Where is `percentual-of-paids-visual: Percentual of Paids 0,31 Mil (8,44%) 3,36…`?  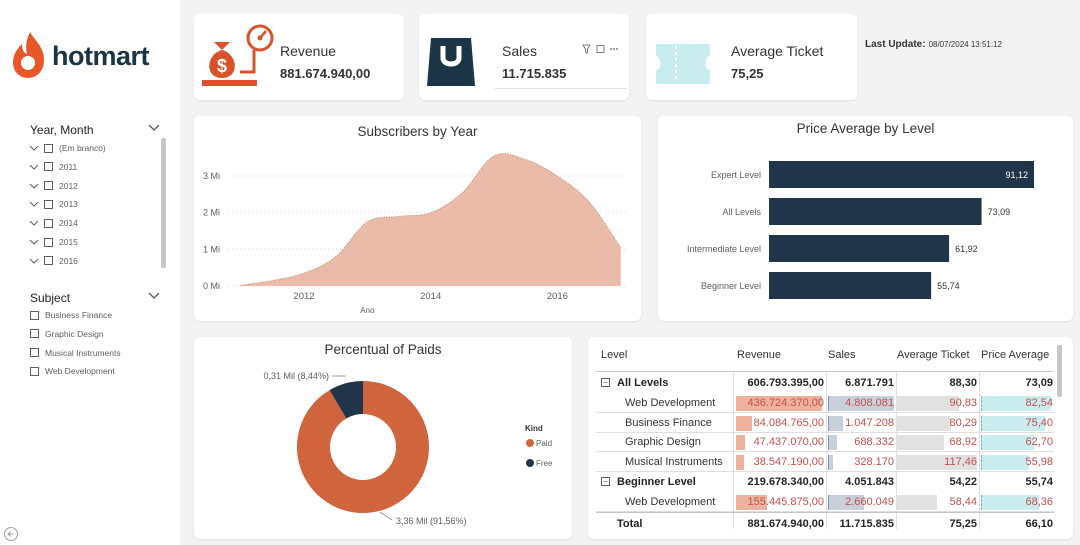 percentual-of-paids-visual: Percentual of Paids 0,31 Mil (8,44%) 3,36… is located at coordinates (383, 438).